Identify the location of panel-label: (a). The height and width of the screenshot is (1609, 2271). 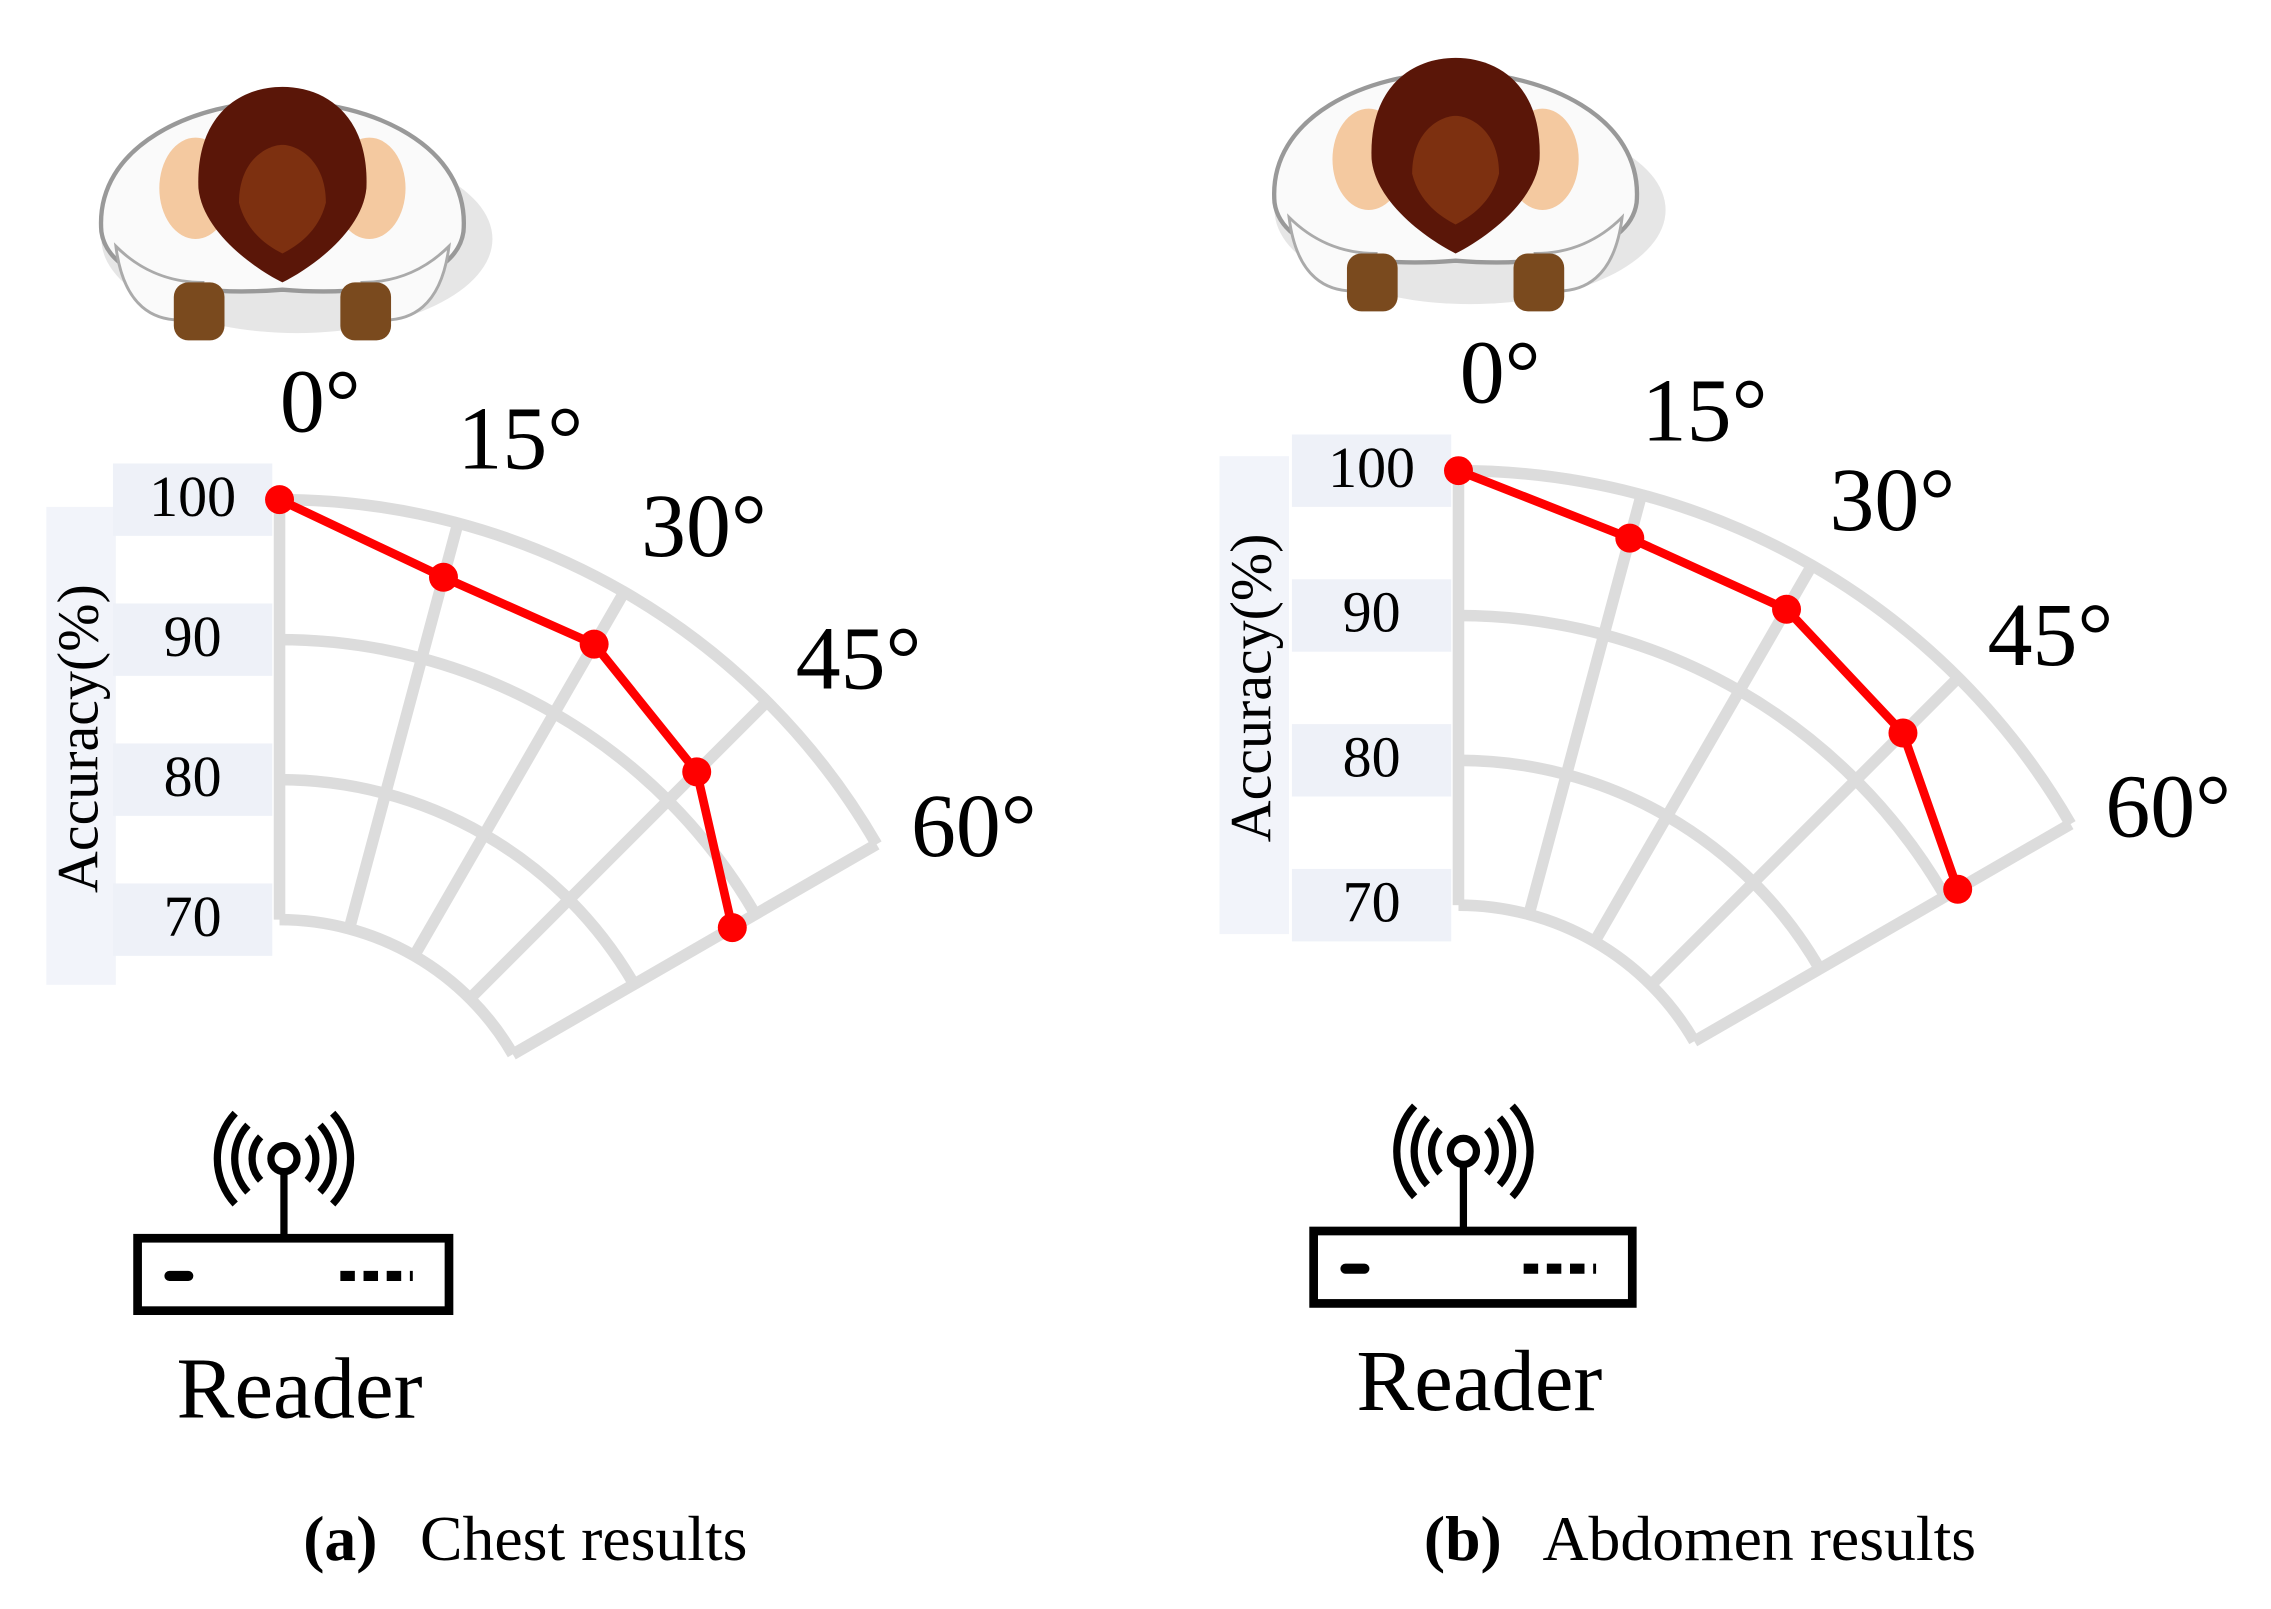
(340, 1538).